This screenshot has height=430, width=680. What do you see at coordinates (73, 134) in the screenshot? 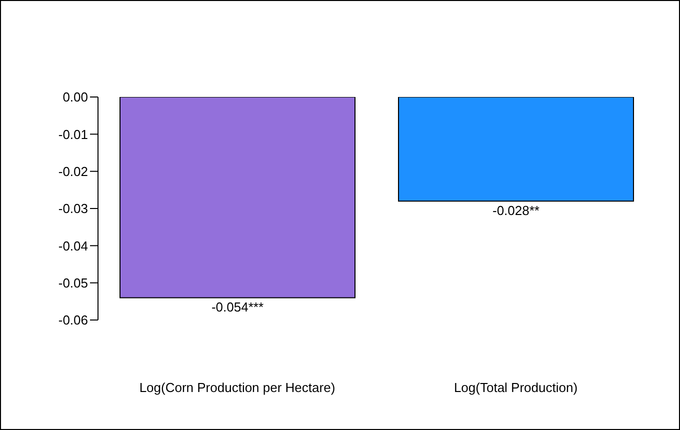
I see `y-tick-label: -0.01` at bounding box center [73, 134].